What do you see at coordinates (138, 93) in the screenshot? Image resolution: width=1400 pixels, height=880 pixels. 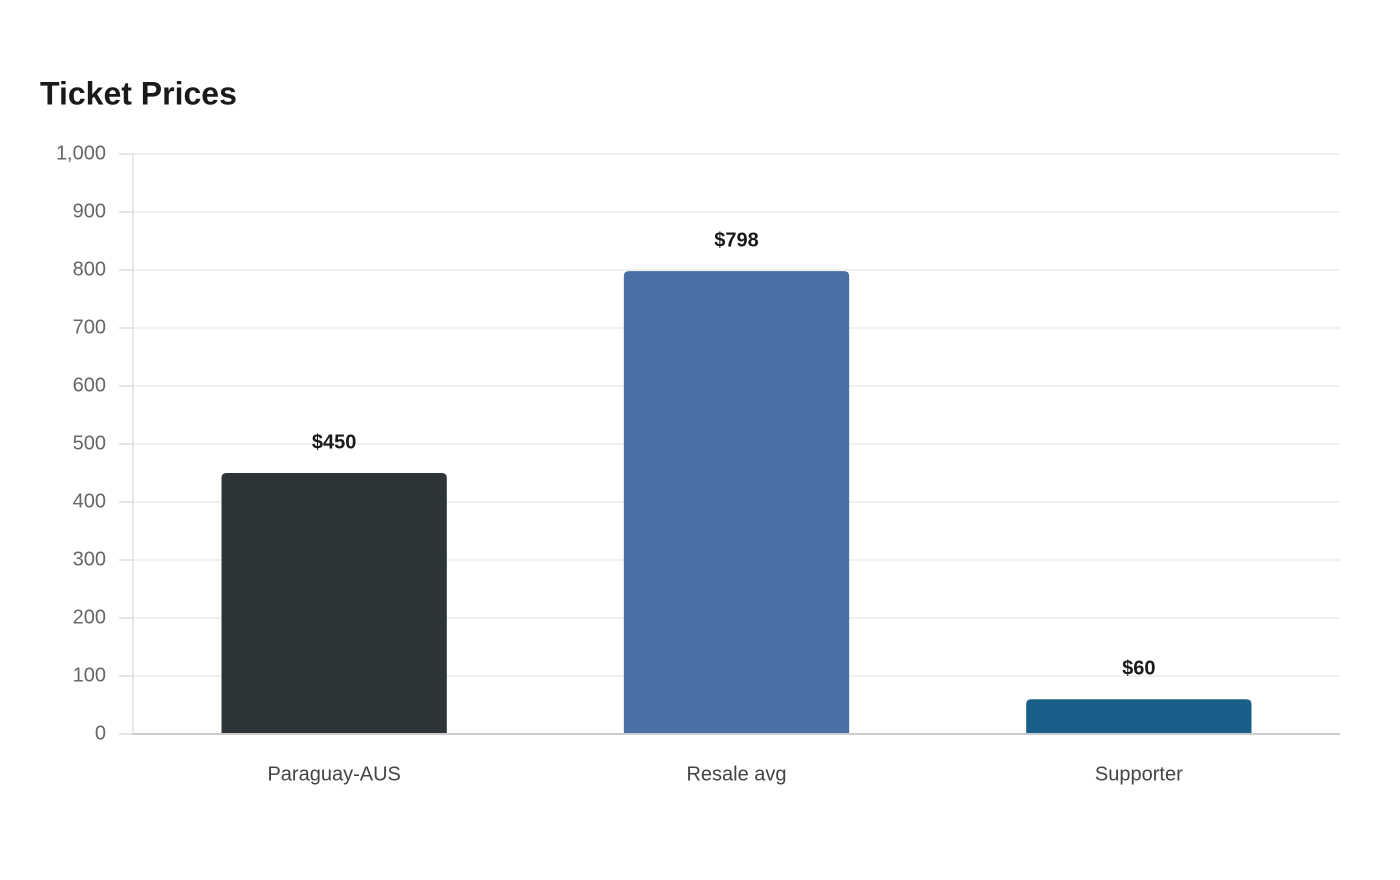 I see `chart-title: Ticket Prices` at bounding box center [138, 93].